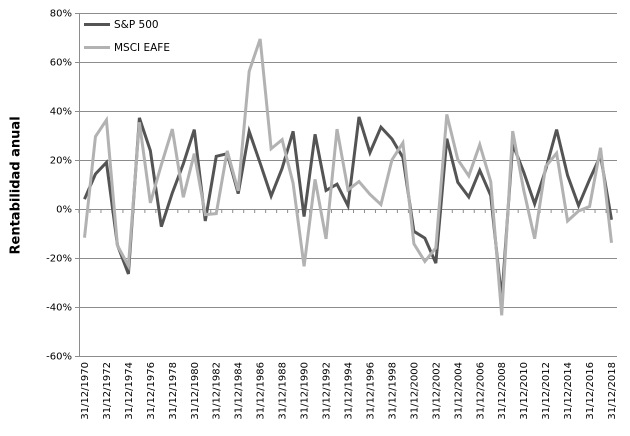  What do you see at coordinates (414, 391) in the screenshot?
I see `x-tick-label: 31/12/2000` at bounding box center [414, 391].